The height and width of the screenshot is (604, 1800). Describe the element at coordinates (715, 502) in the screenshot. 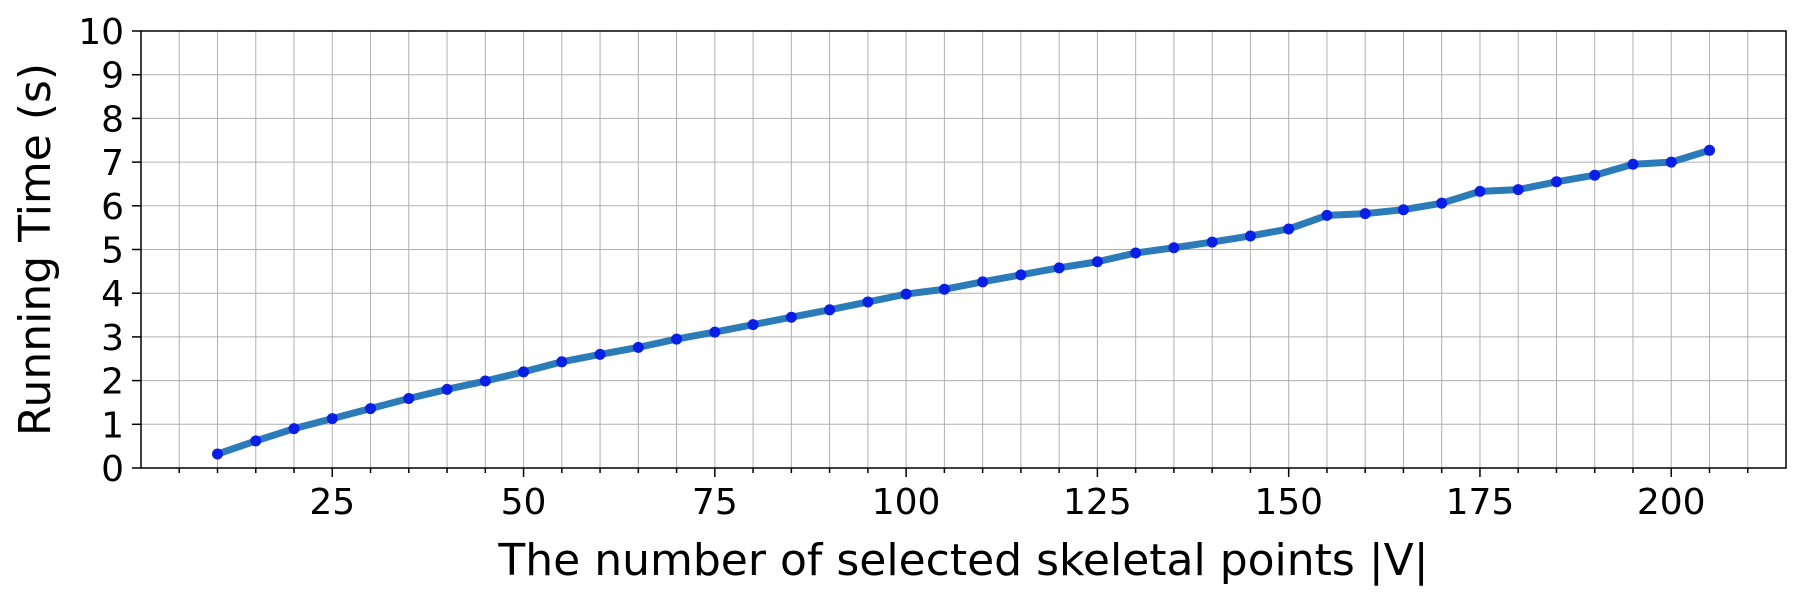

I see `x-tick-label: 75` at that location.